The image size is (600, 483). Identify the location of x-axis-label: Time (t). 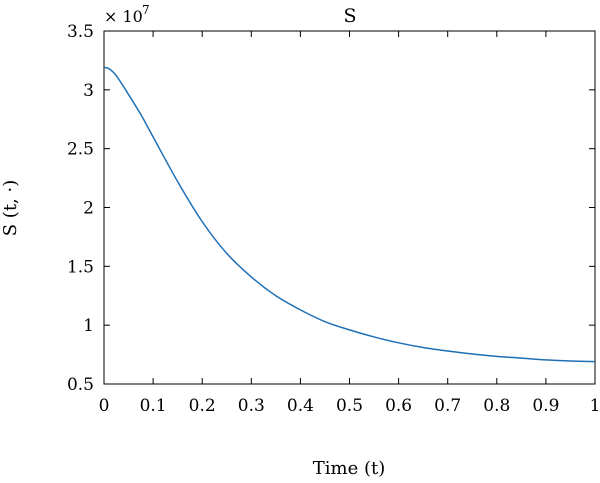
(349, 468).